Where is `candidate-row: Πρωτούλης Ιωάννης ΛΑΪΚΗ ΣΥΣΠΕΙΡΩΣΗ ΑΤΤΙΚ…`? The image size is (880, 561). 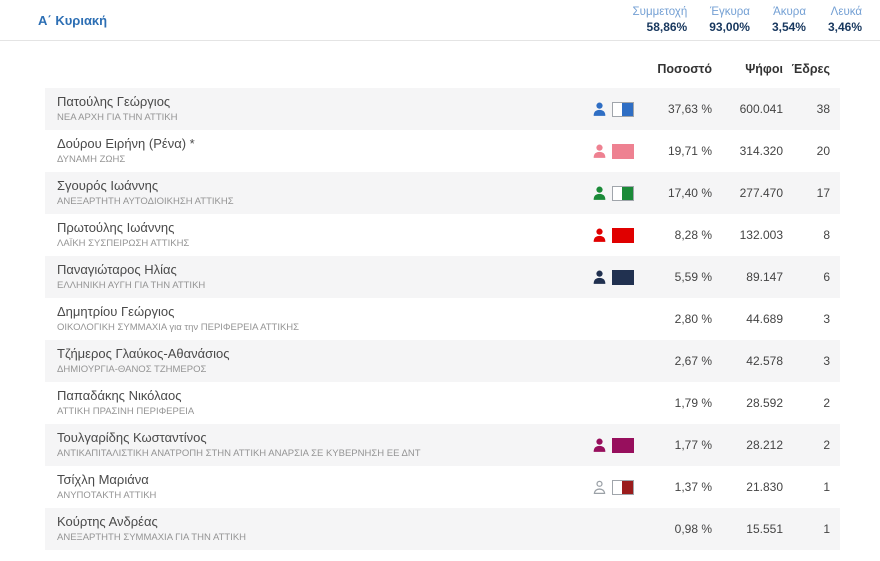
candidate-row: Πρωτούλης Ιωάννης ΛΑΪΚΗ ΣΥΣΠΕΙΡΩΣΗ ΑΤΤΙΚ… is located at coordinates (442, 235).